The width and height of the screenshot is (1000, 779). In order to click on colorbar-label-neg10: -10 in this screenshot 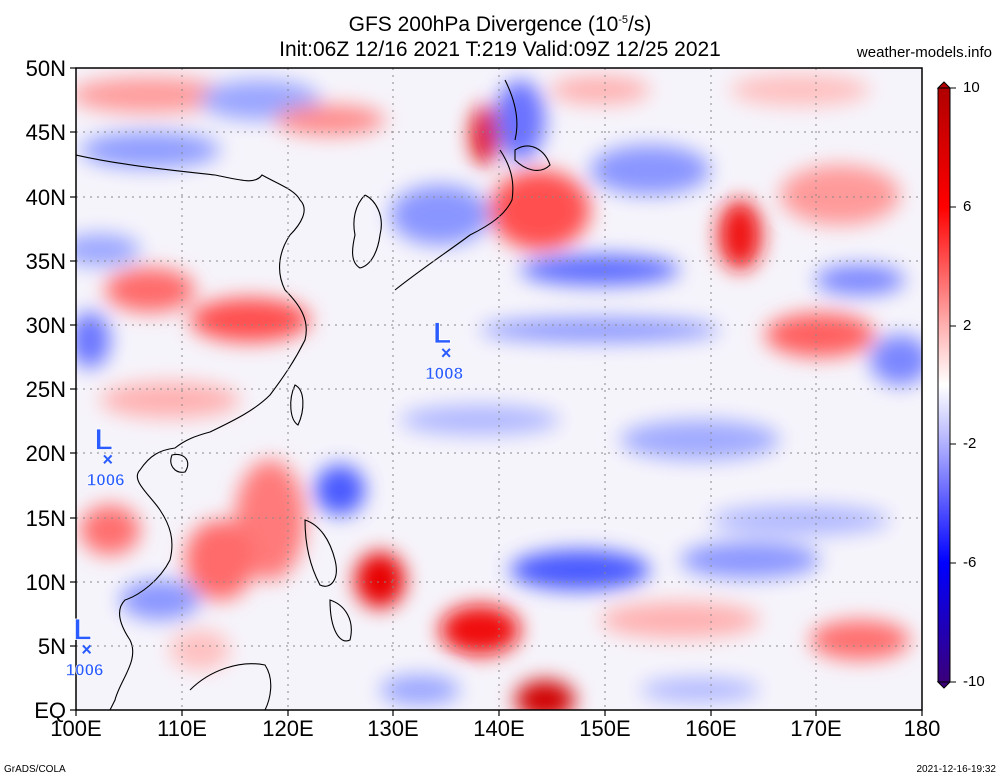, I will do `click(974, 681)`.